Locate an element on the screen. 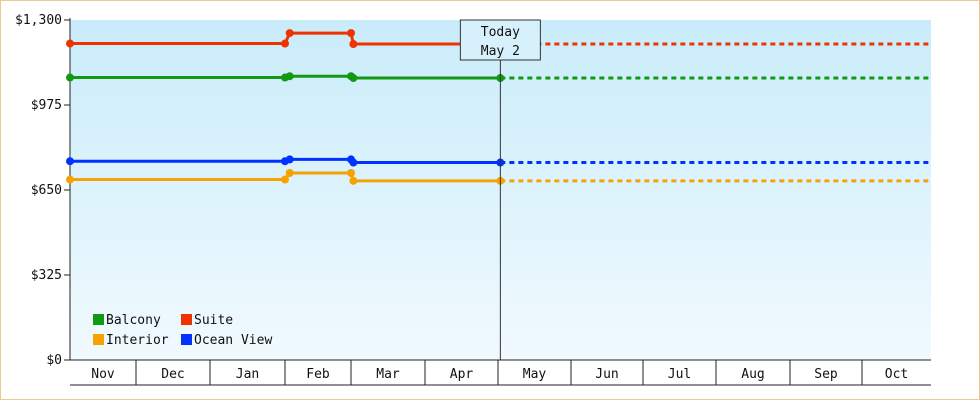  legend-label-suite: Suite is located at coordinates (213, 320).